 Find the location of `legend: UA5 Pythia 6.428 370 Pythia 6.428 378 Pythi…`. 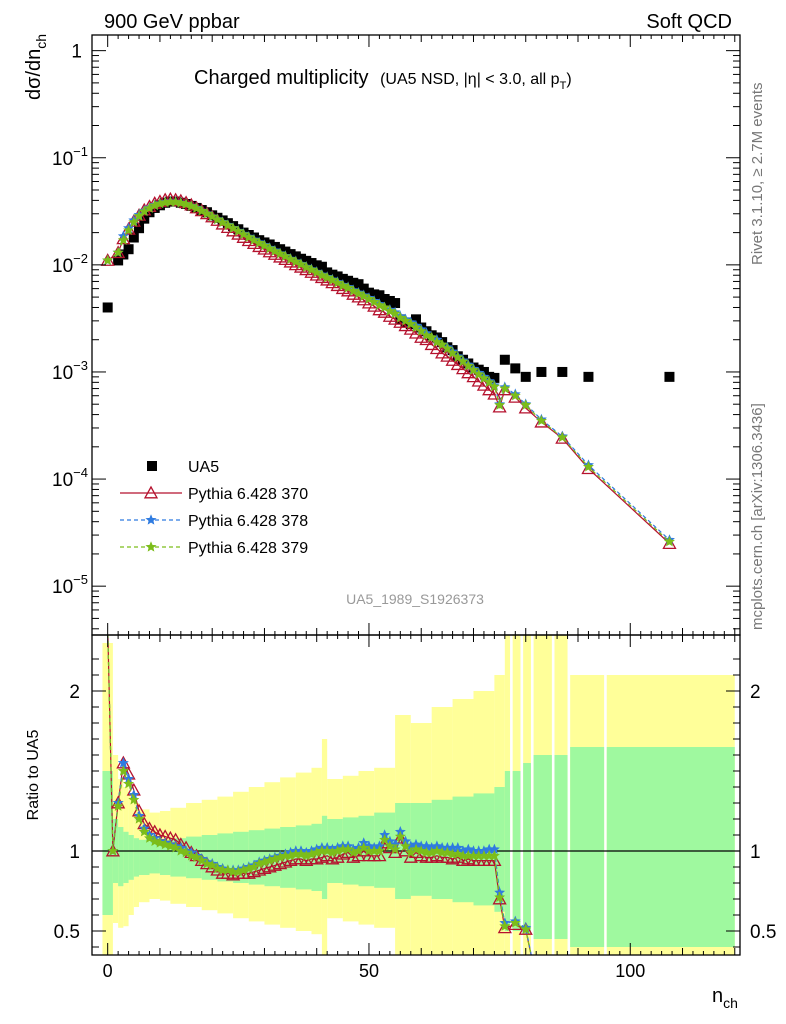

legend: UA5 Pythia 6.428 370 Pythia 6.428 378 Pythi… is located at coordinates (214, 508).